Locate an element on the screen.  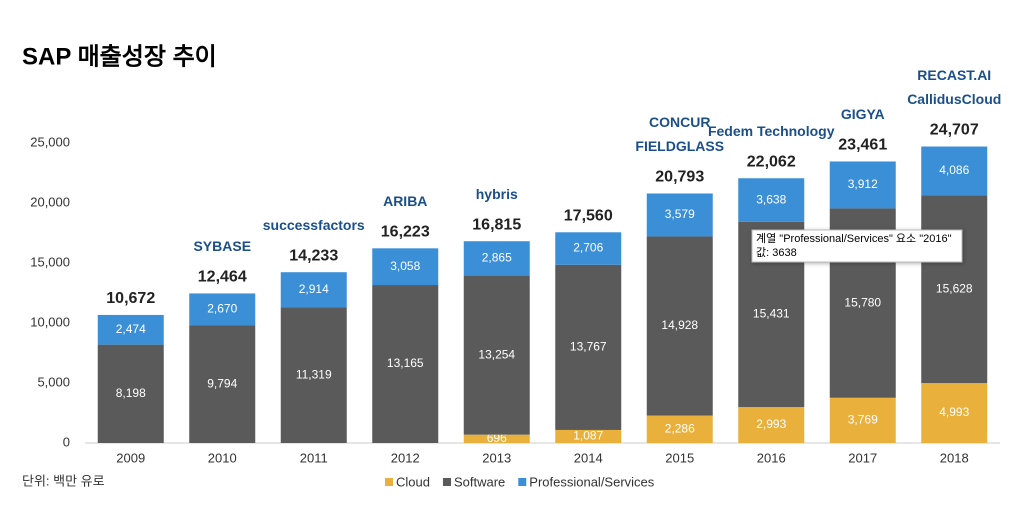
data-label: 13,165 is located at coordinates (405, 363).